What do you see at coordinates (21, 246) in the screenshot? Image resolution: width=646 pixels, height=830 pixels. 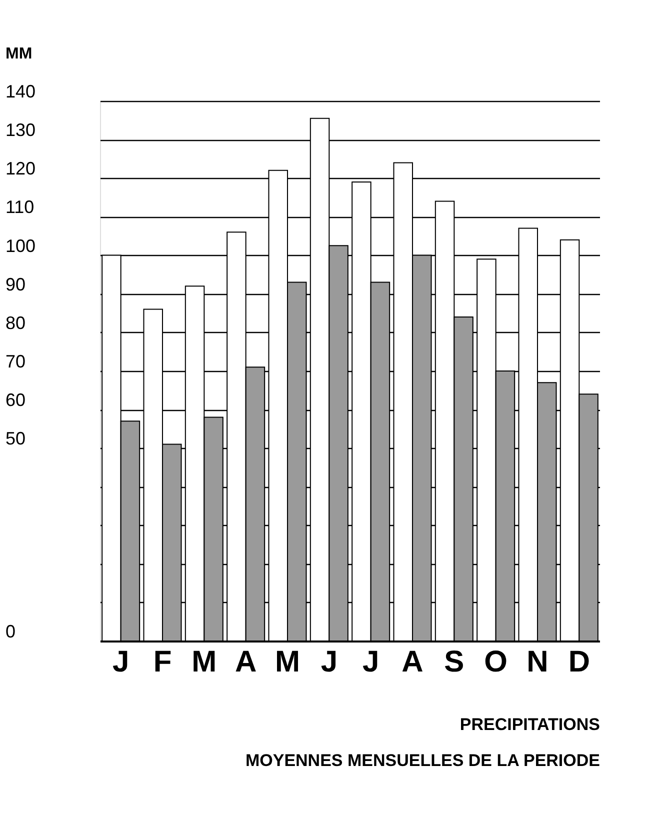 I see `y-tick-label: 100` at bounding box center [21, 246].